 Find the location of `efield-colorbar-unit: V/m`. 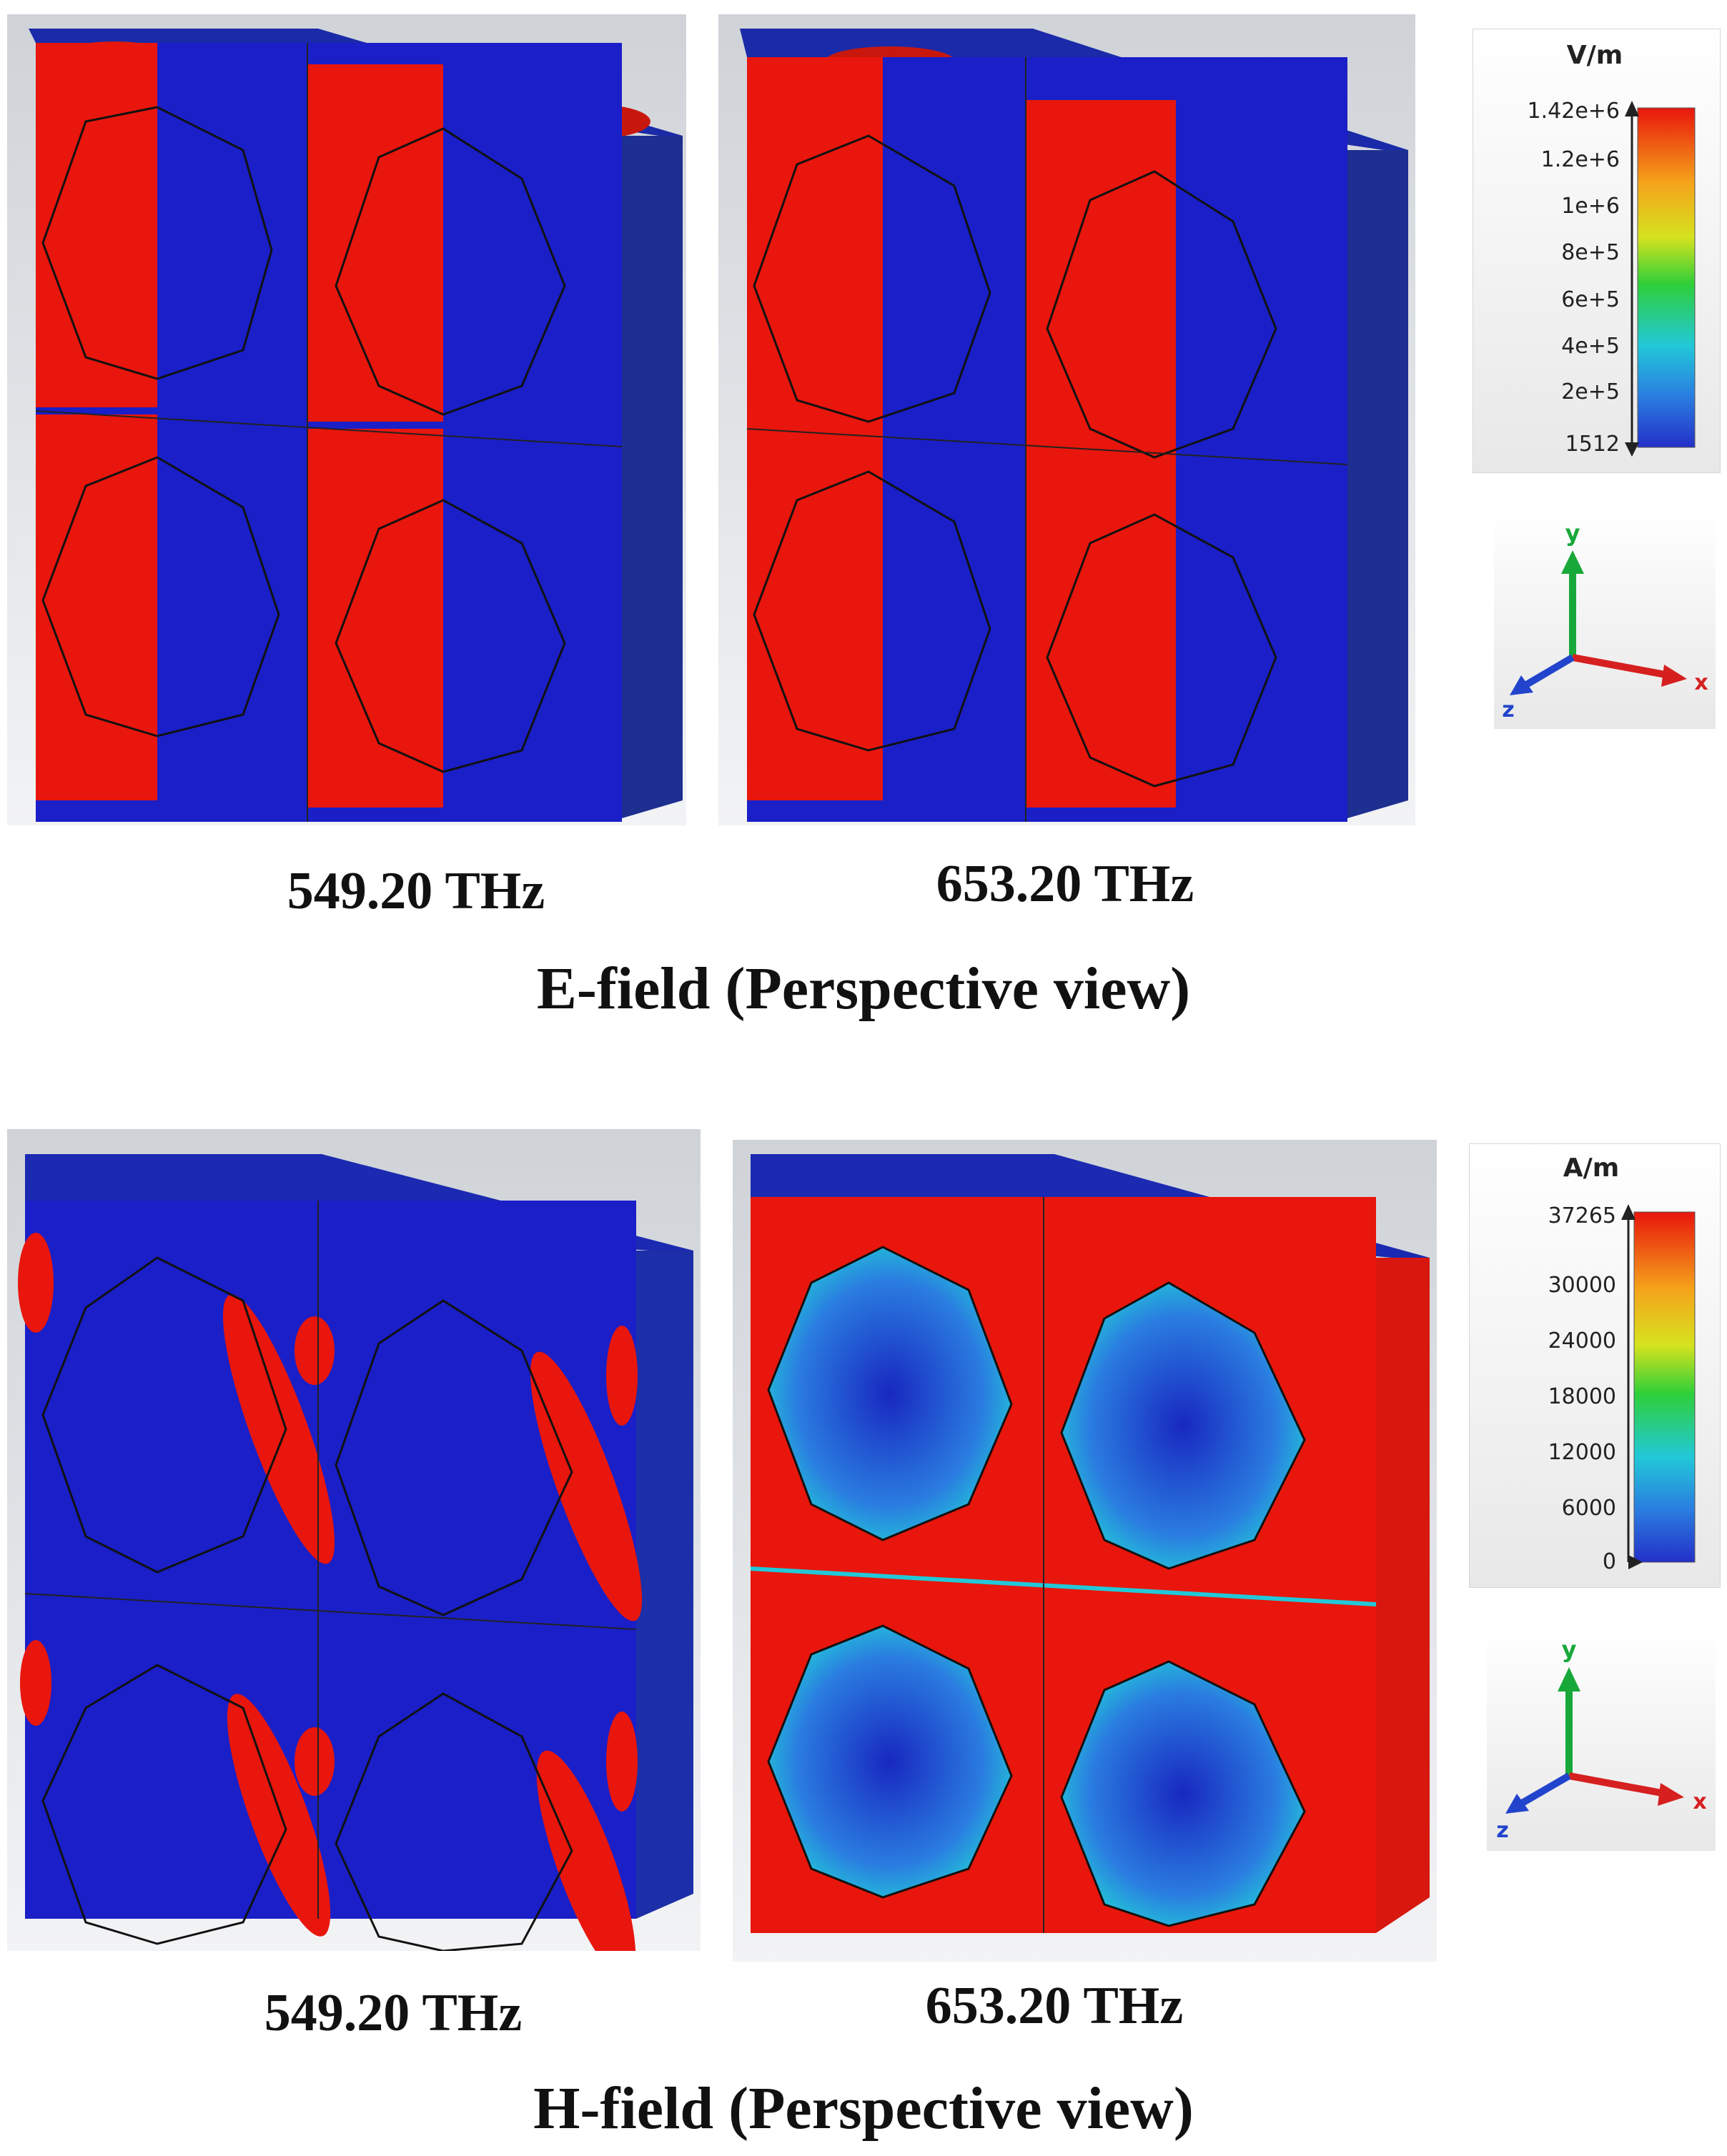

efield-colorbar-unit: V/m is located at coordinates (1595, 55).